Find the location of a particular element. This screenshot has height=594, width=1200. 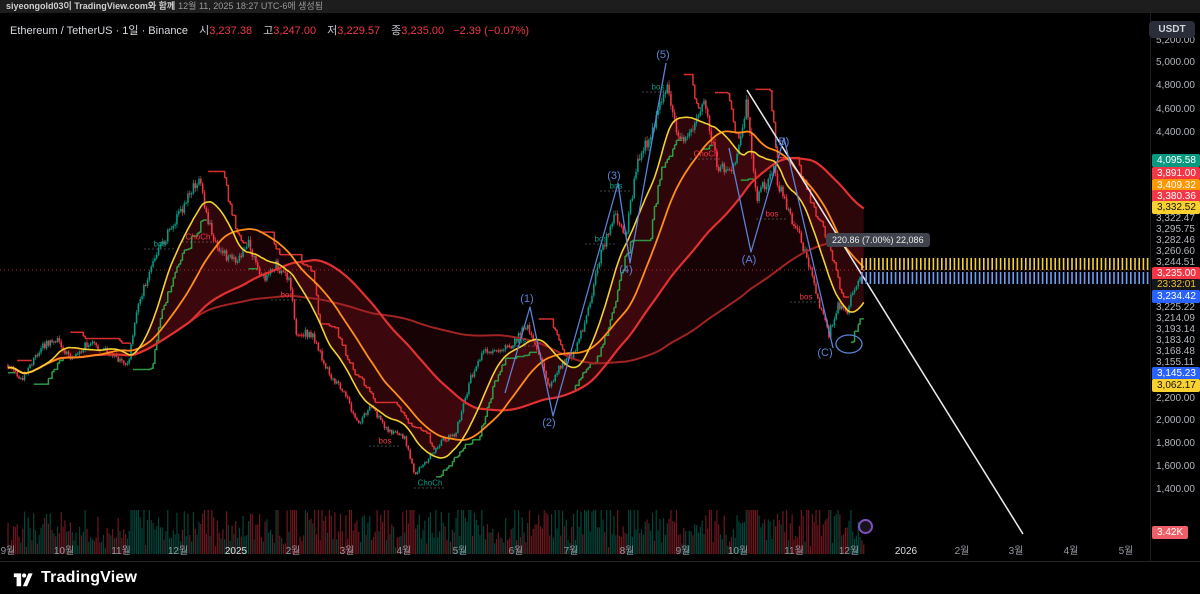

price-axis-label: 3,295.75 is located at coordinates (1175, 229).